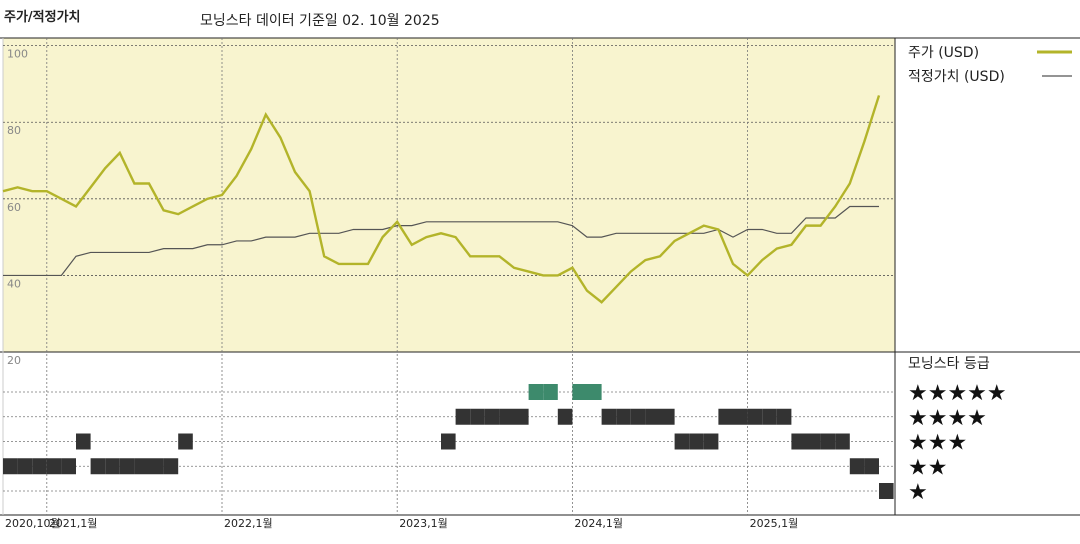 The height and width of the screenshot is (544, 1080). What do you see at coordinates (33, 523) in the screenshot?
I see `x-tick-label: 2020,10월` at bounding box center [33, 523].